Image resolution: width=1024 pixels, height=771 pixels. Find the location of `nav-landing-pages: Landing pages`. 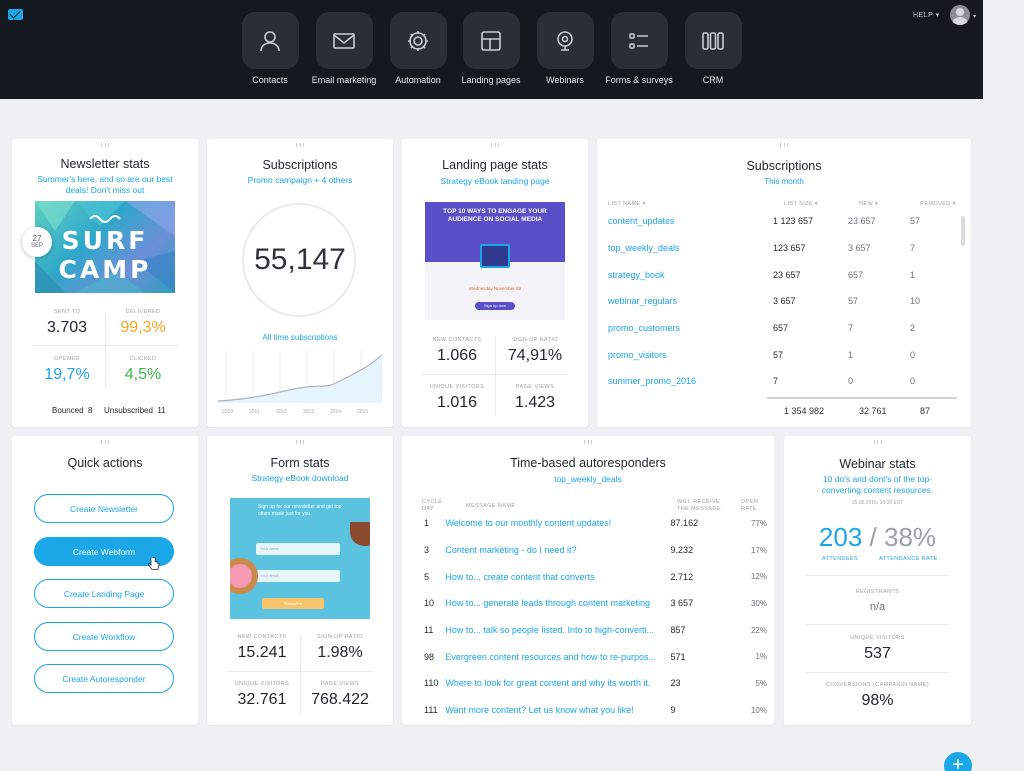

nav-landing-pages: Landing pages is located at coordinates (491, 48).